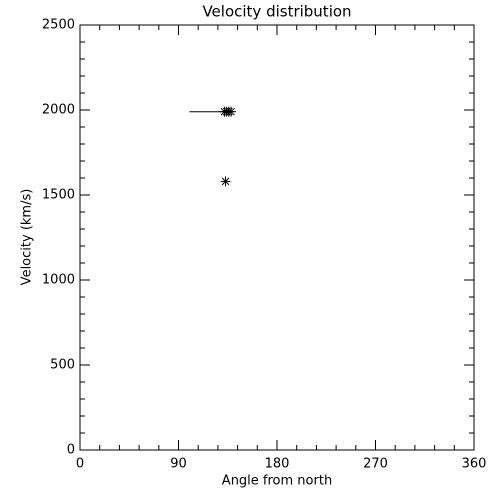  Describe the element at coordinates (58, 280) in the screenshot. I see `y-tick-label: 1000` at that location.